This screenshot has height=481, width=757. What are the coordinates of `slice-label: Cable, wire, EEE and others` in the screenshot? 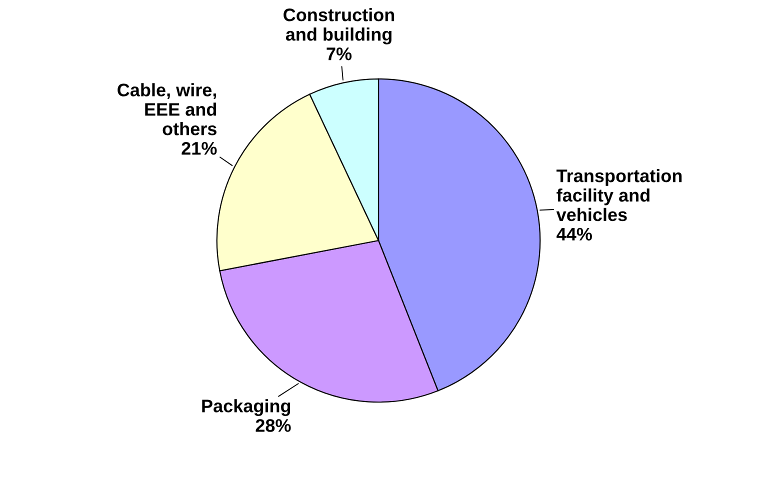 It's located at (167, 109).